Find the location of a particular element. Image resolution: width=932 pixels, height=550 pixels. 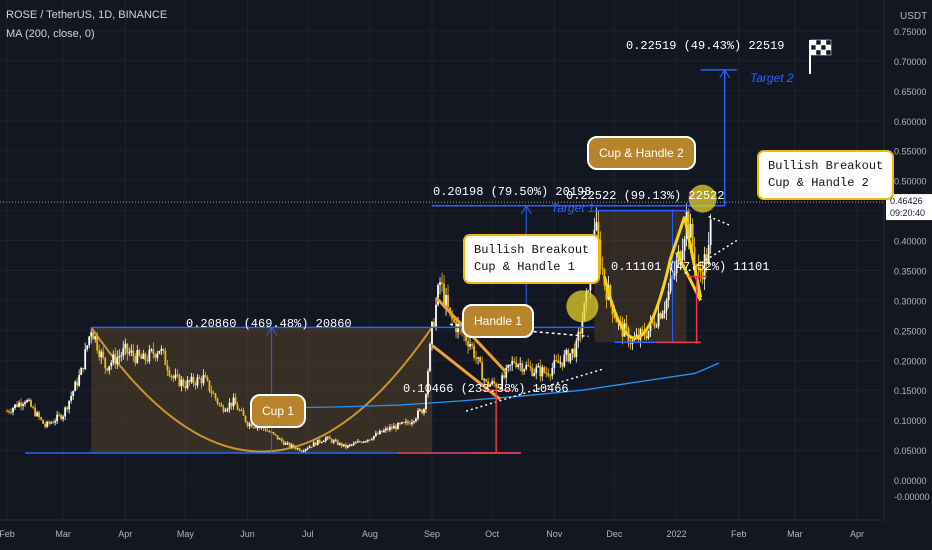

price-tick-label: 0.70000 is located at coordinates (910, 62).